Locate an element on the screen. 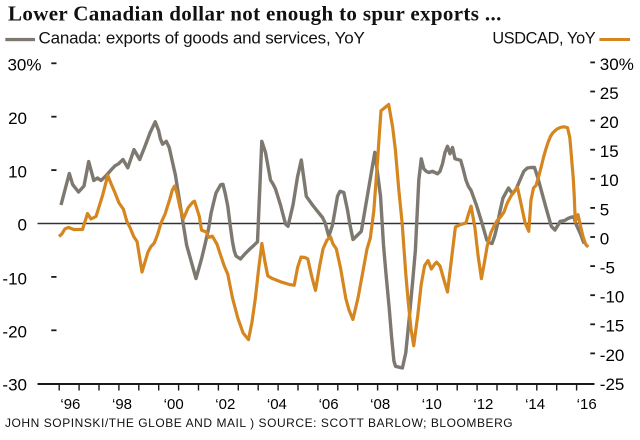  svg-text: 25 is located at coordinates (609, 93).